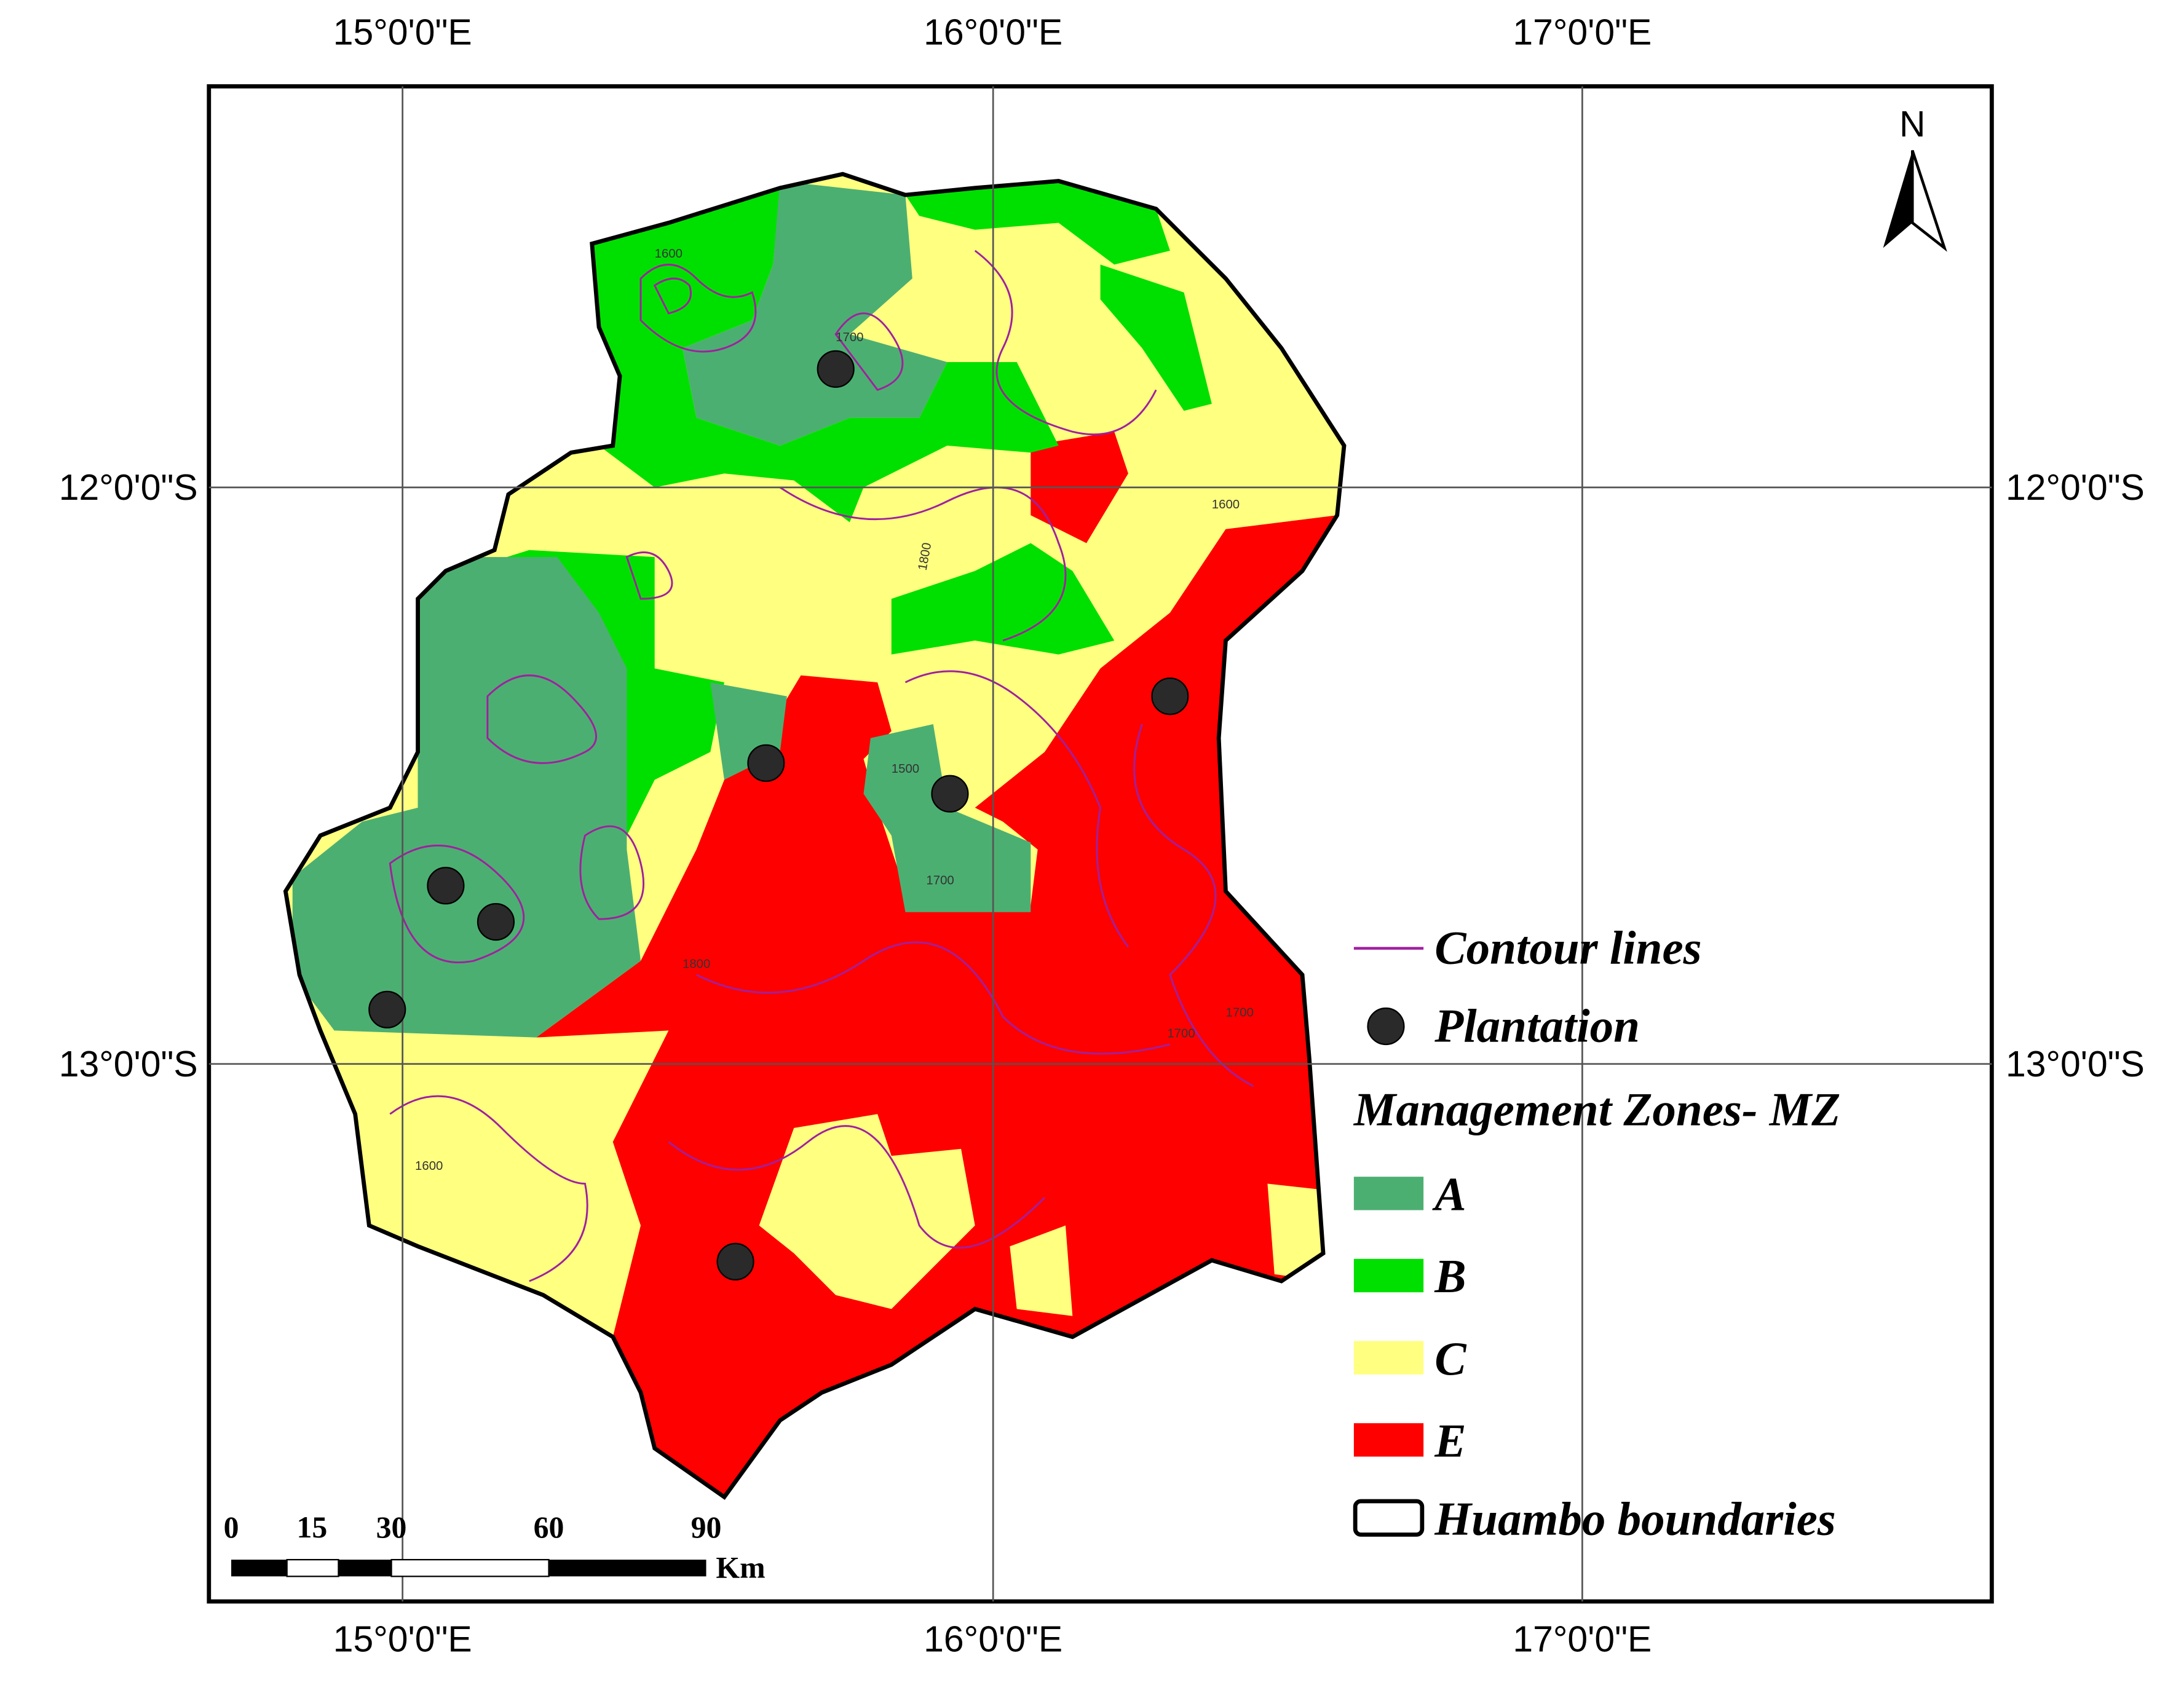 This screenshot has height=1685, width=2184. What do you see at coordinates (1913, 124) in the screenshot?
I see `north-label: N` at bounding box center [1913, 124].